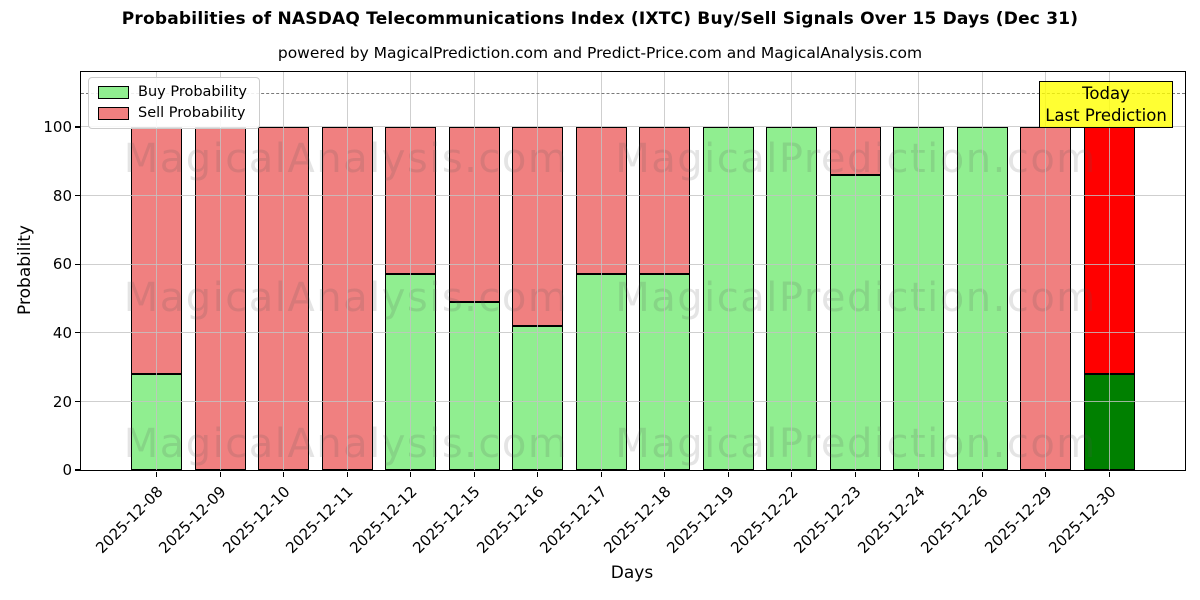 This screenshot has height=600, width=1200. What do you see at coordinates (67, 470) in the screenshot?
I see `y-tick-label: 0` at bounding box center [67, 470].